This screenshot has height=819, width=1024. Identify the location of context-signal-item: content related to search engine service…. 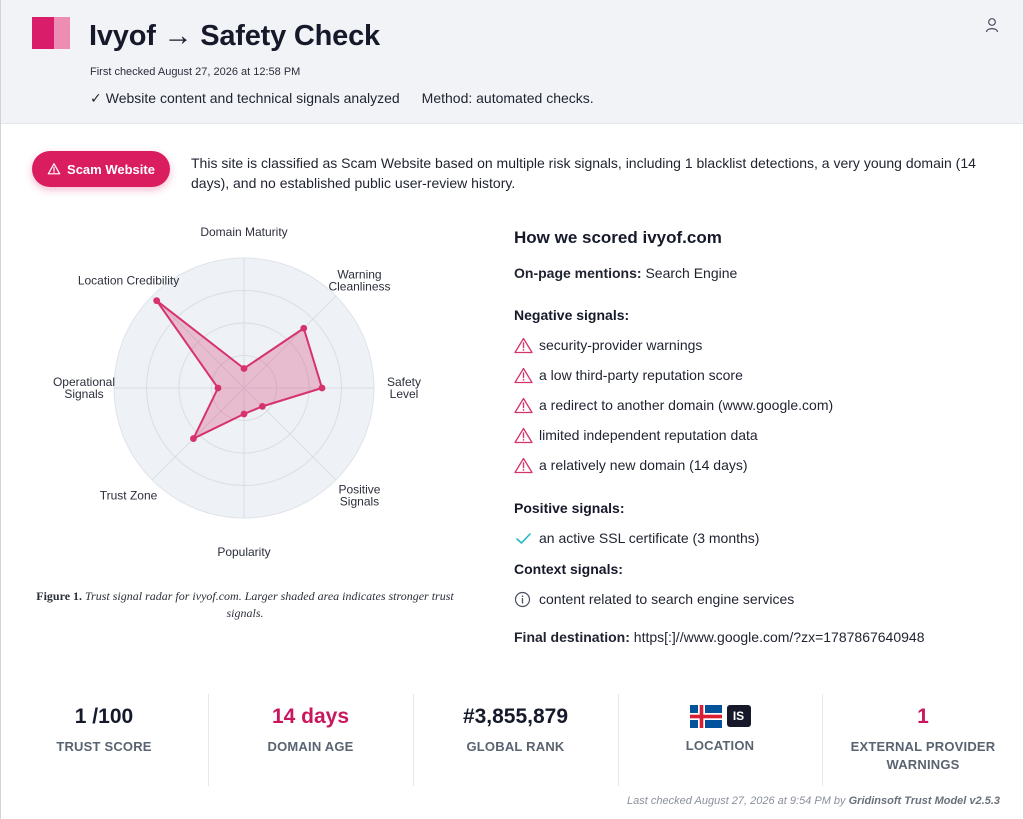
(654, 599).